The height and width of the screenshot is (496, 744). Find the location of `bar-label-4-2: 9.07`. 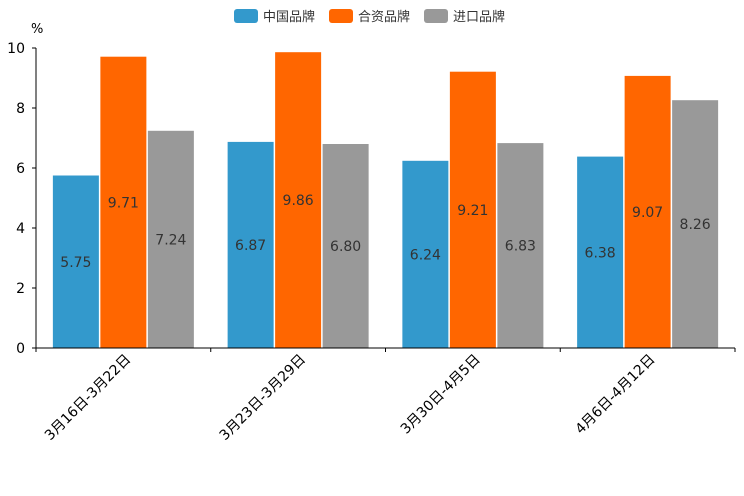

bar-label-4-2: 9.07 is located at coordinates (647, 213).